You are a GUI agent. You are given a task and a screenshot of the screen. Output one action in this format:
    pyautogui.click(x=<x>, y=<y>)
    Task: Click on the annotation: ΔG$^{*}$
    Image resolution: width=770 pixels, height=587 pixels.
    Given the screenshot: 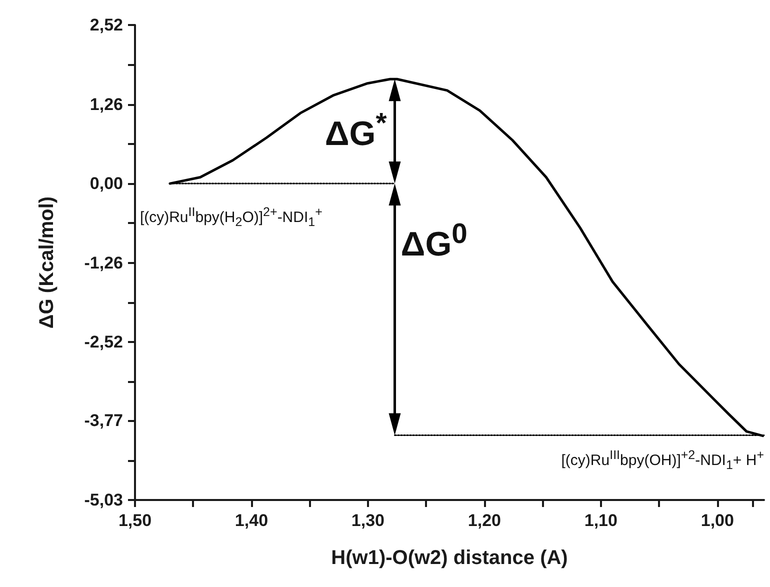 What is the action you would take?
    pyautogui.click(x=355, y=131)
    